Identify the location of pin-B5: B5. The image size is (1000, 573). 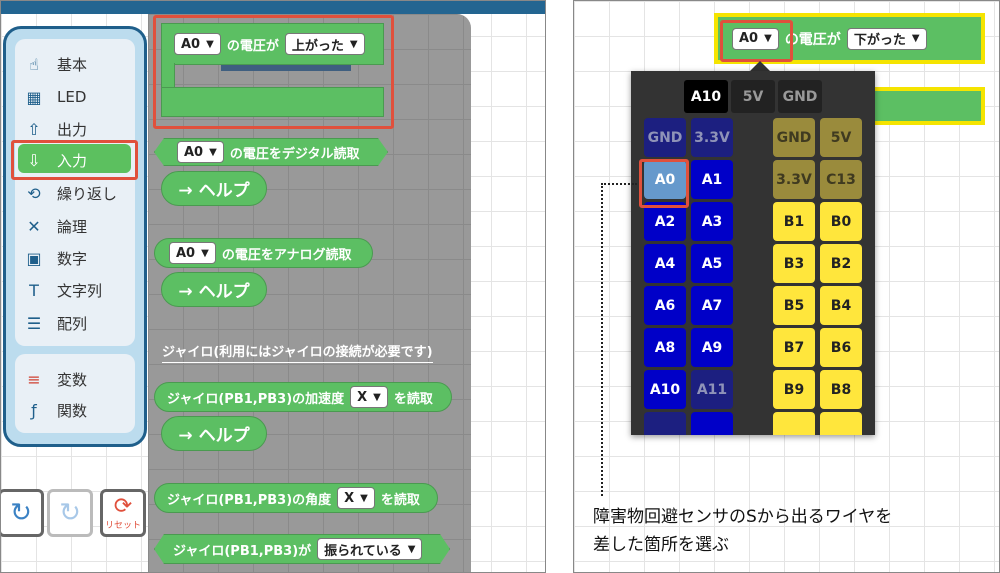
(794, 305).